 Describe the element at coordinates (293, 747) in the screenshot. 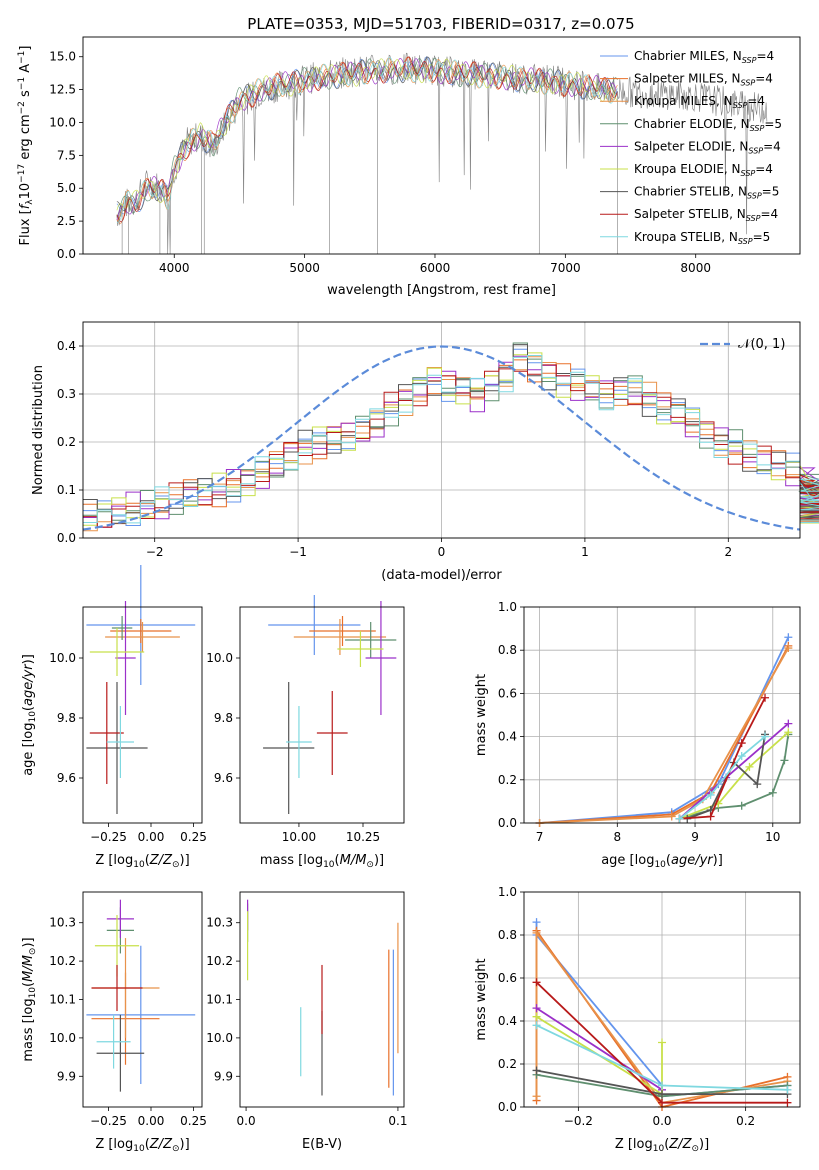

I see `age_vs_mass-axes: 10.00 10.25 9.6 9.8 10.0` at that location.